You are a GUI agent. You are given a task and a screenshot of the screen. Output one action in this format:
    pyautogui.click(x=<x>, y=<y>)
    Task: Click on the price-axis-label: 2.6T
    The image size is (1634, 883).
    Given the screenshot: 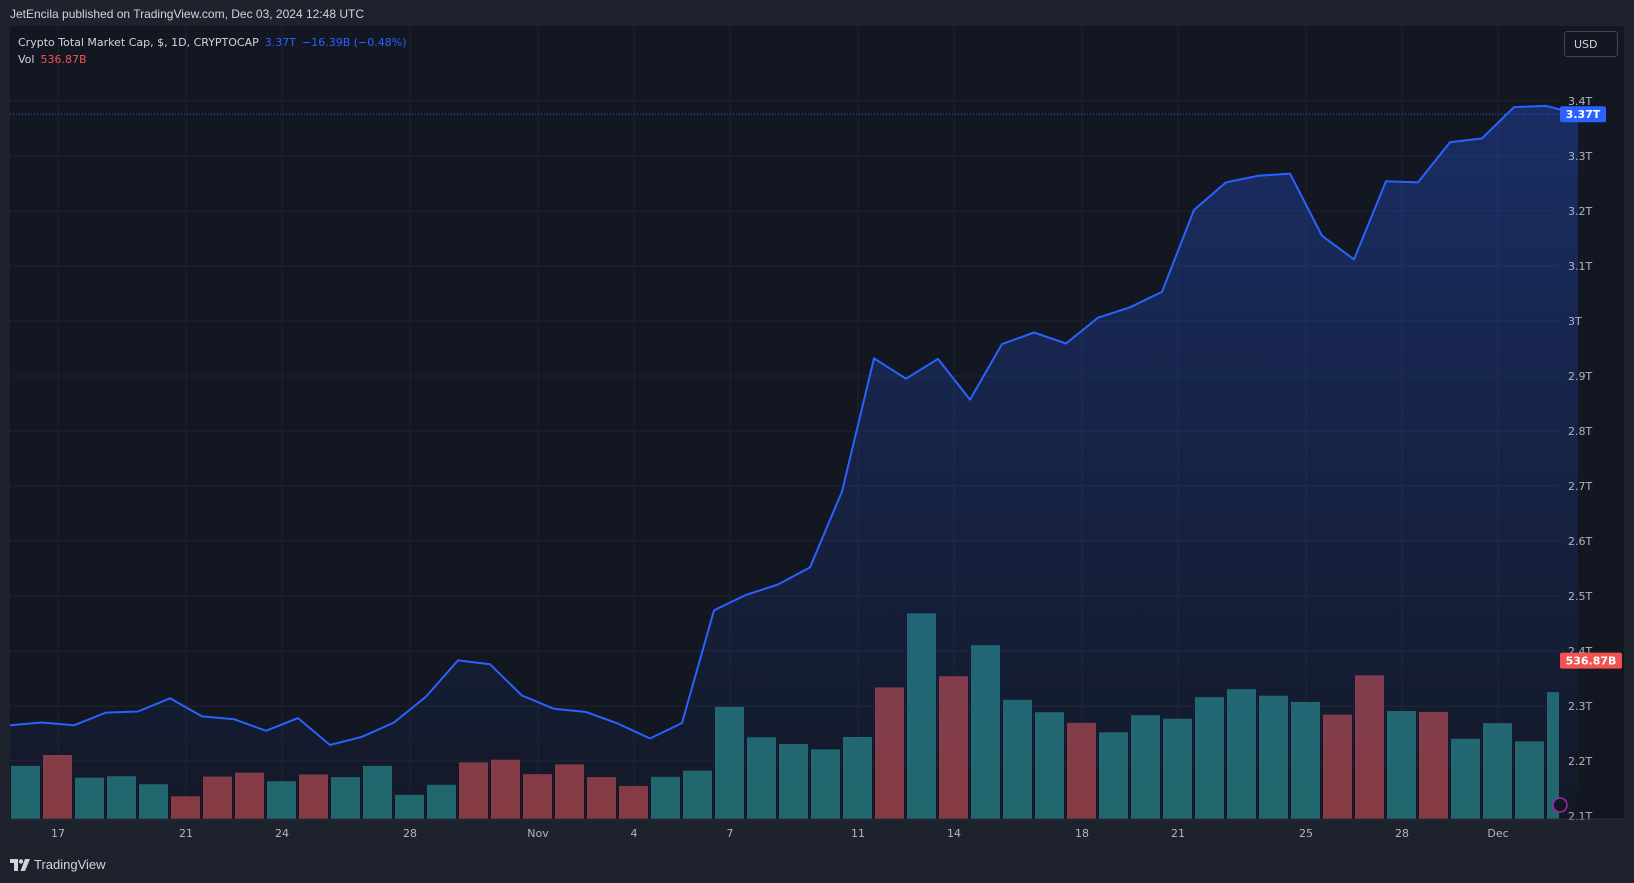 What is the action you would take?
    pyautogui.click(x=1580, y=541)
    